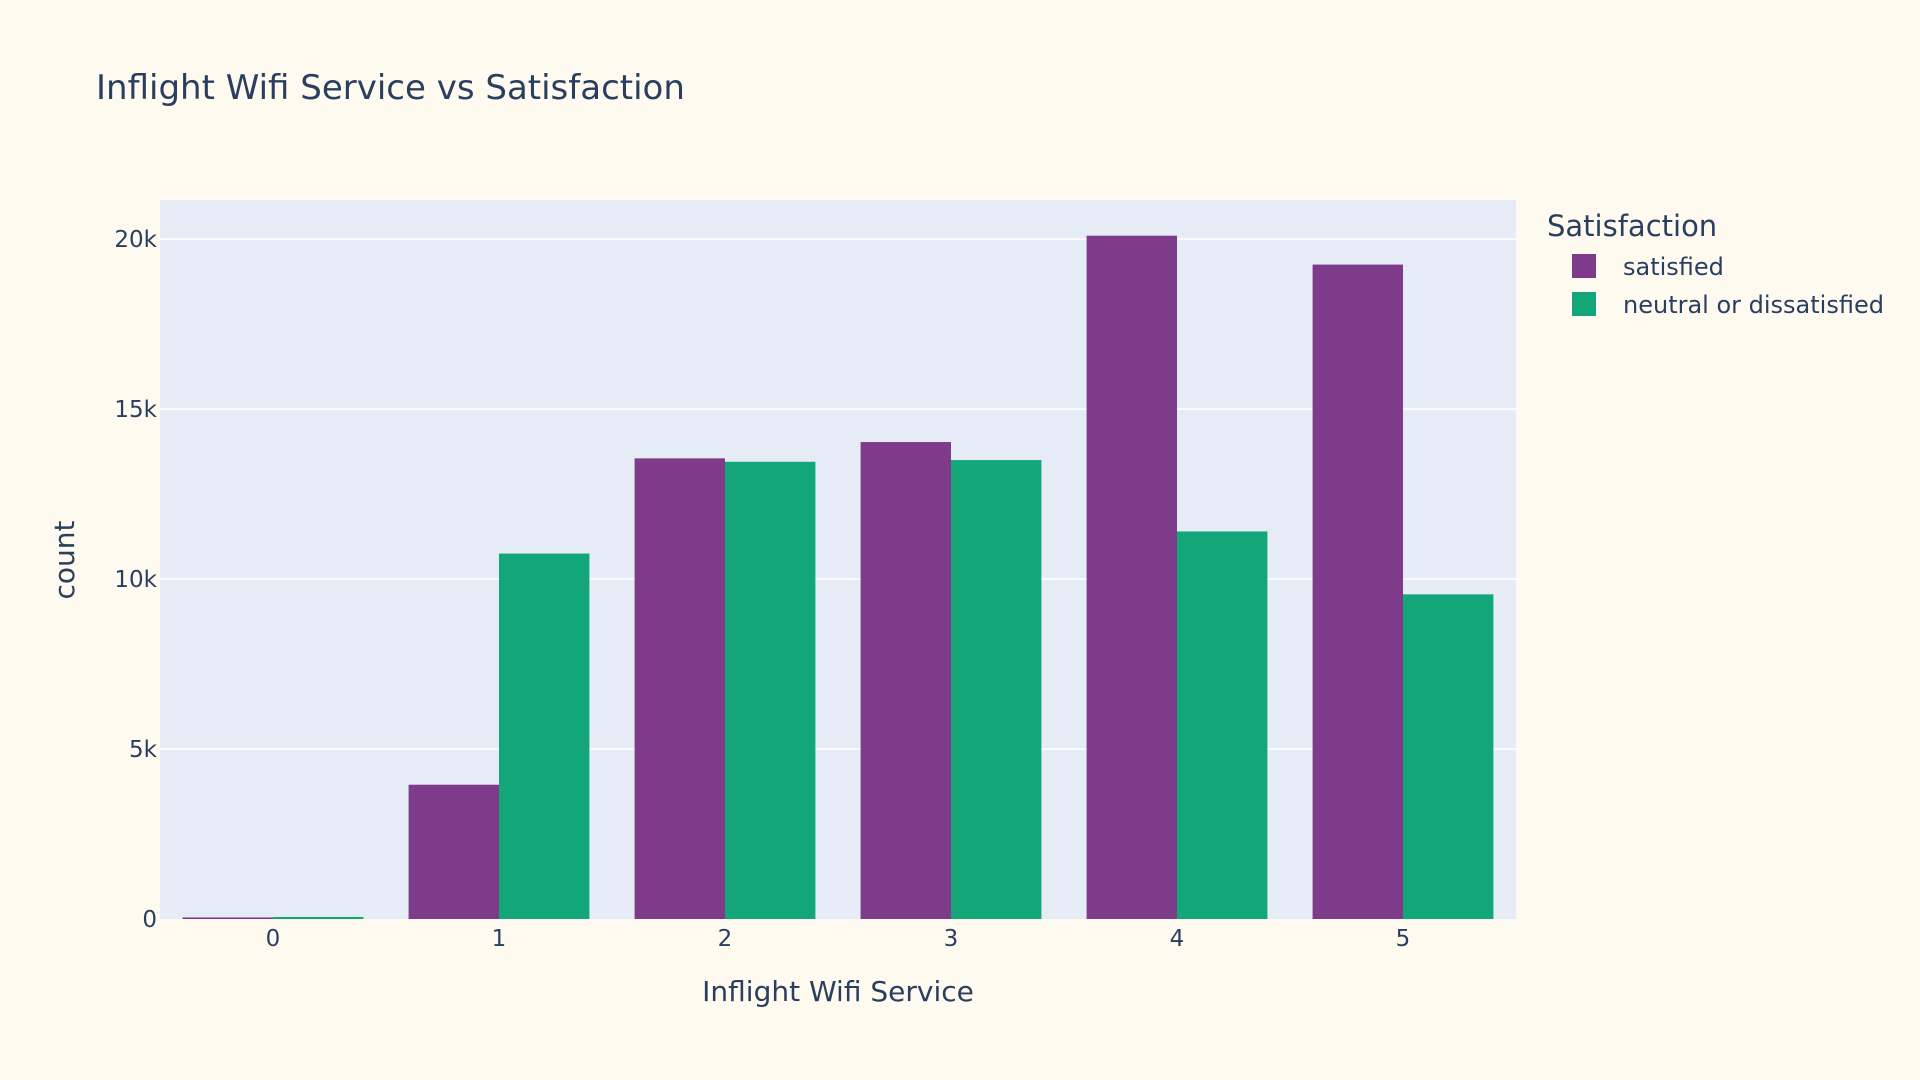 The image size is (1920, 1080). I want to click on x-axis-ticks: 0 1 2 3 4 5, so click(838, 939).